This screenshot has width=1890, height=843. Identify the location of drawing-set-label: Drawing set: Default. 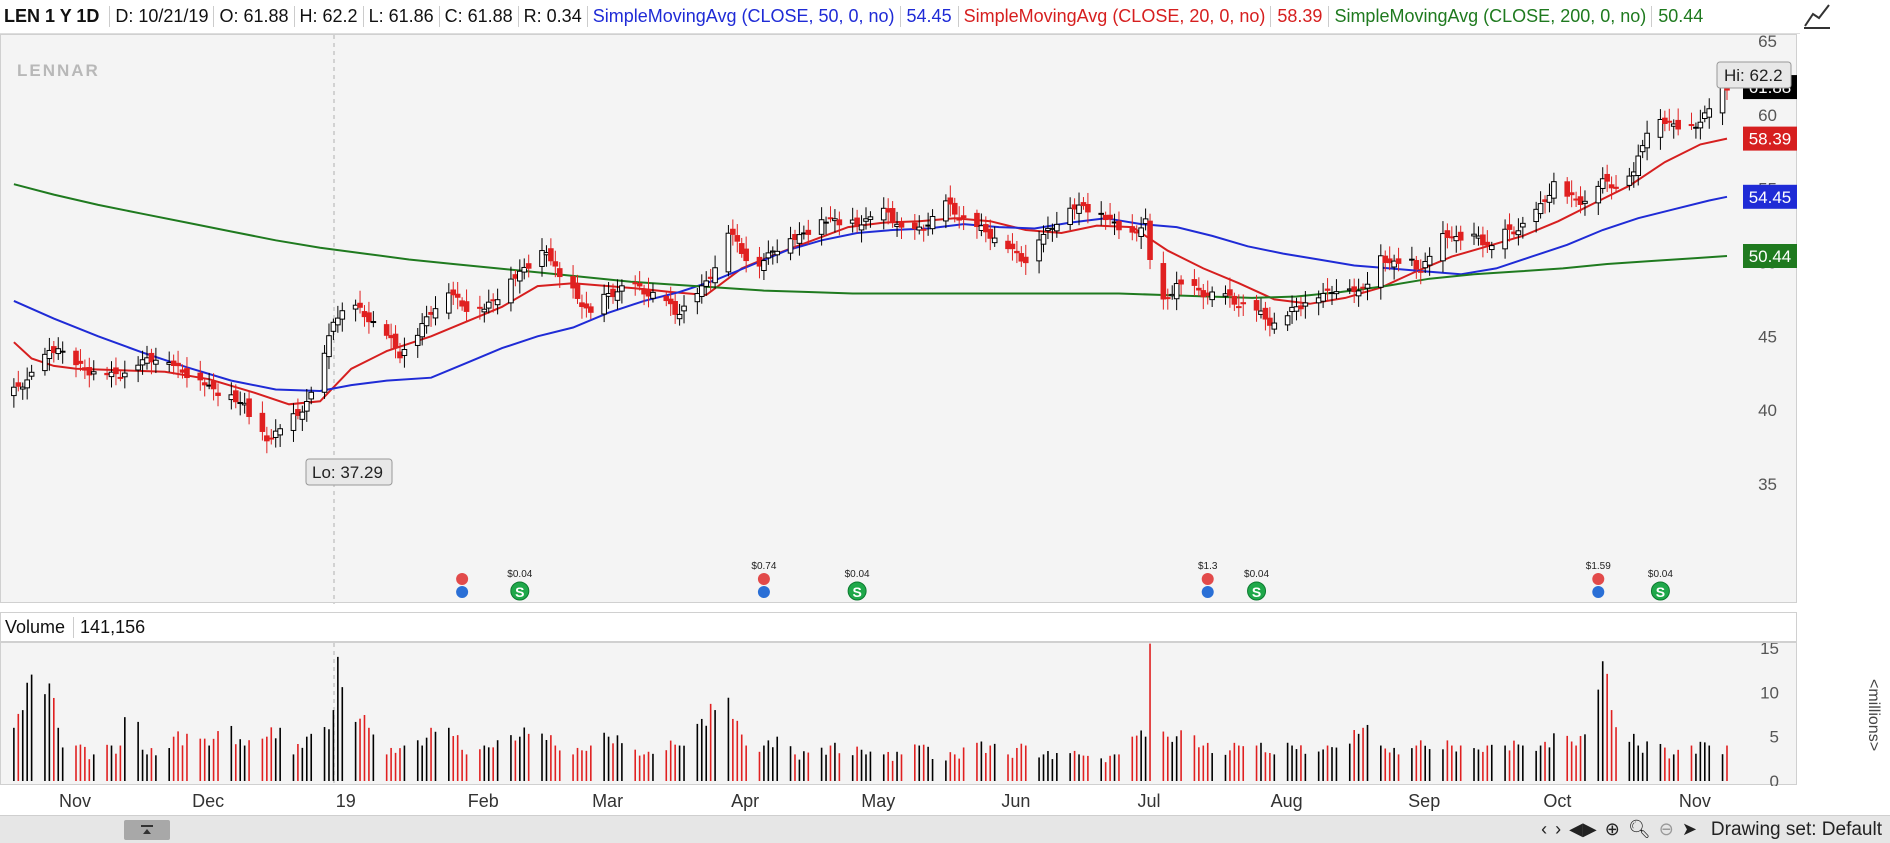
(1796, 829).